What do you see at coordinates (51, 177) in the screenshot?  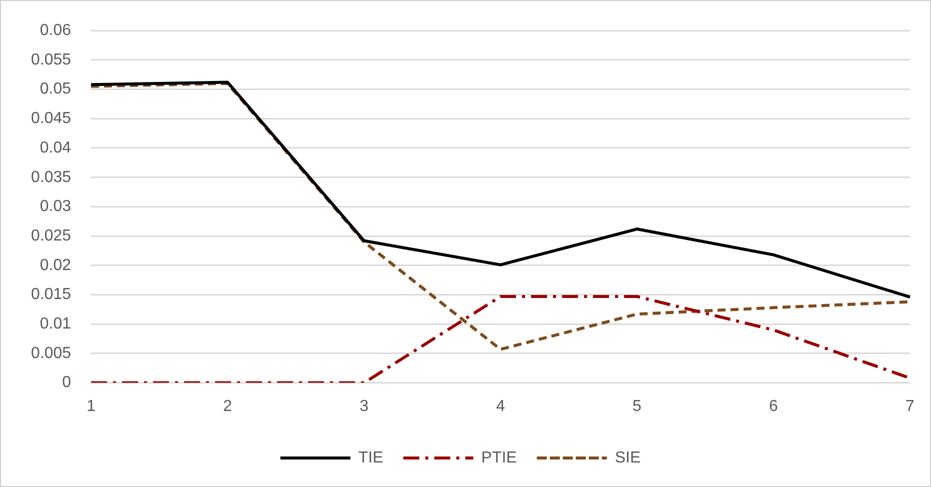 I see `y-tick-label: 0.035` at bounding box center [51, 177].